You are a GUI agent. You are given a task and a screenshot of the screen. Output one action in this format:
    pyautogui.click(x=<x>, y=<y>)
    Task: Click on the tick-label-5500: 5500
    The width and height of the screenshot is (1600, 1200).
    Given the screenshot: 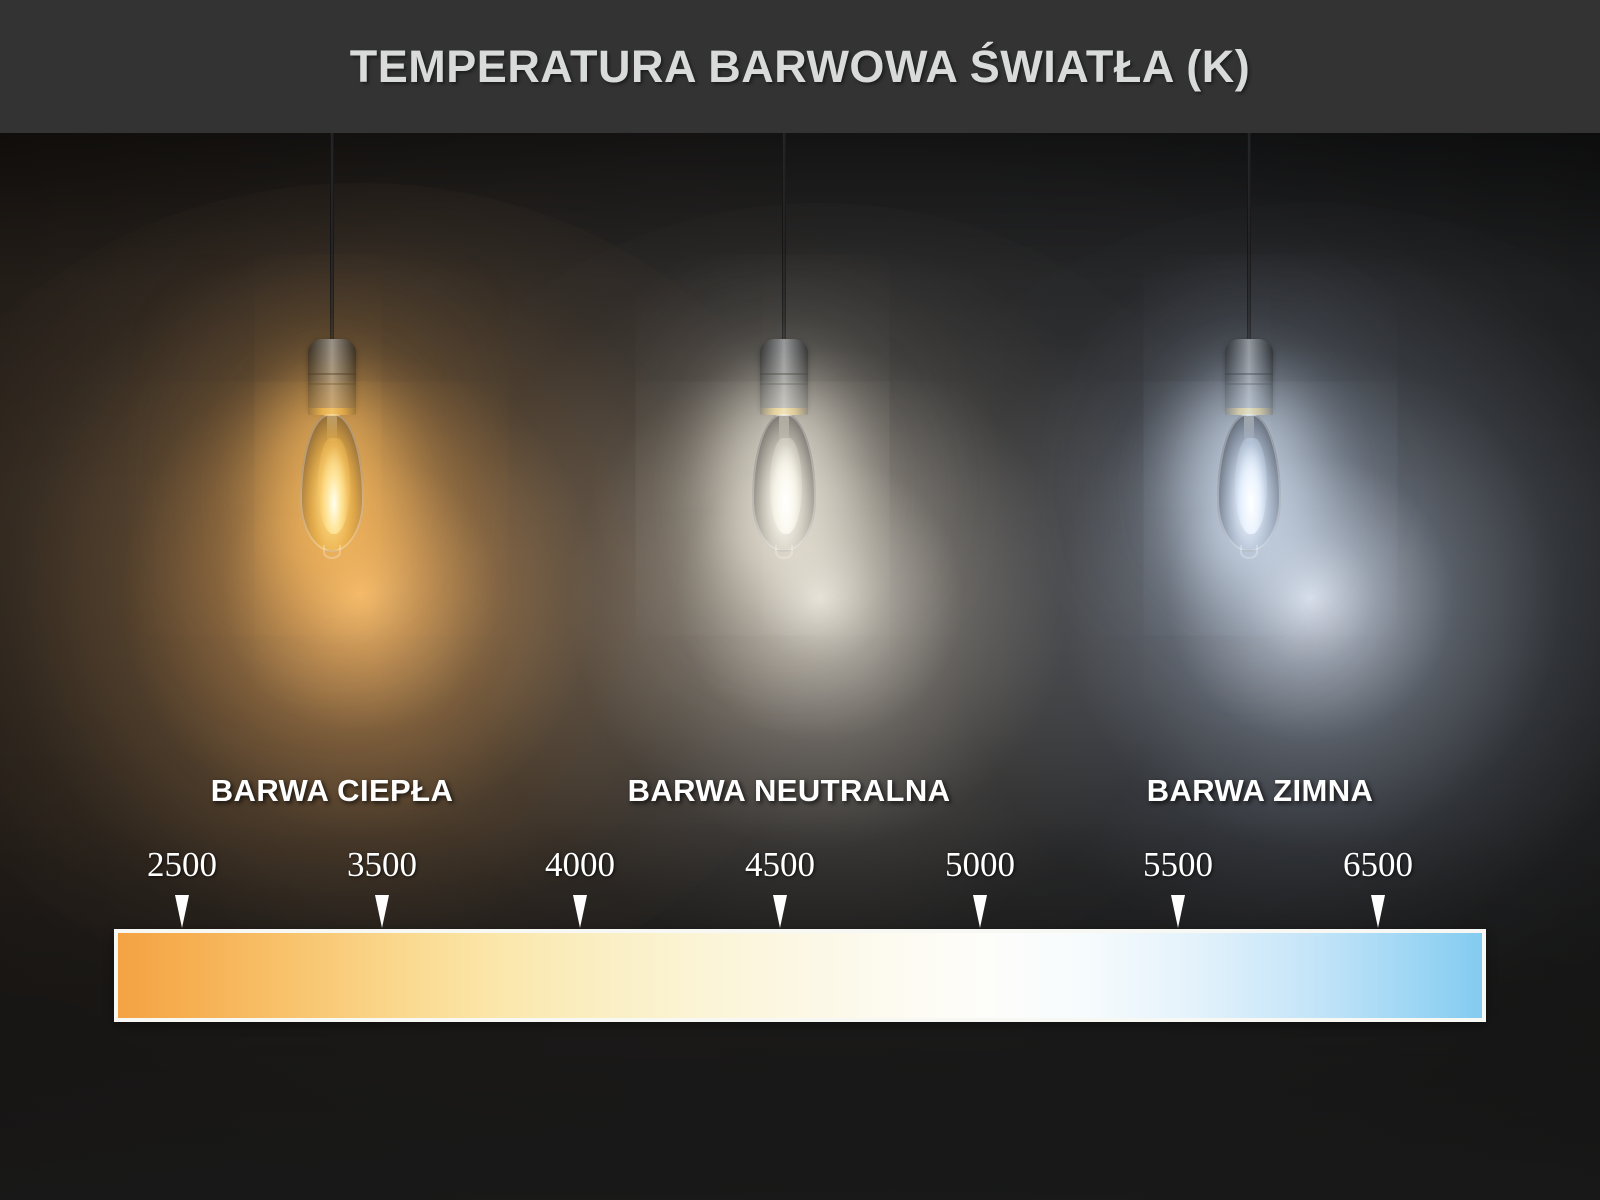 What is the action you would take?
    pyautogui.click(x=1178, y=864)
    